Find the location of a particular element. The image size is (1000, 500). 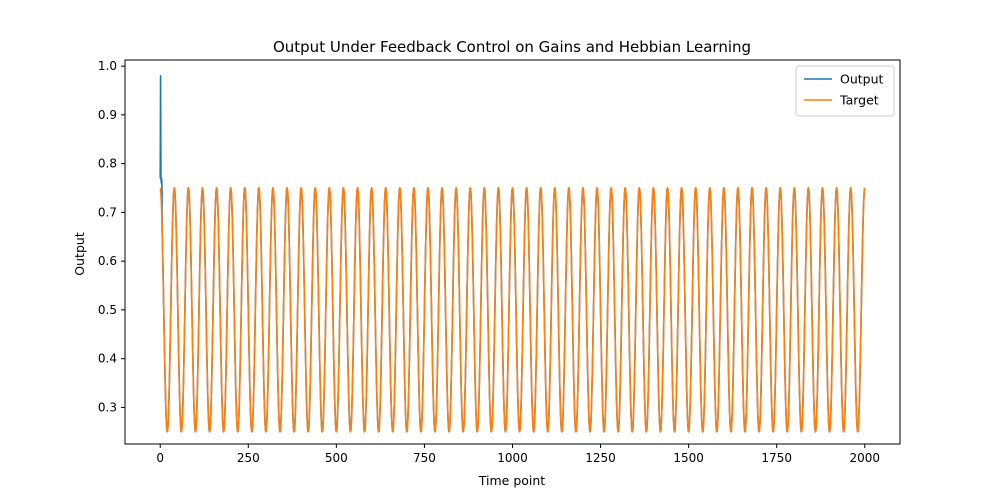

legend-label-target: Target is located at coordinates (859, 100).